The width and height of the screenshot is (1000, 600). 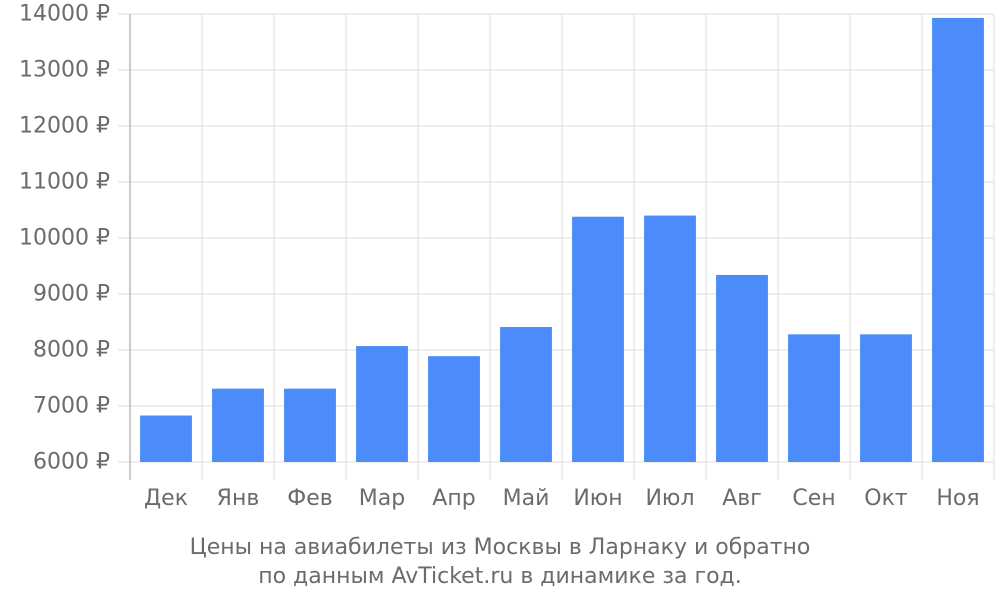 What do you see at coordinates (382, 498) in the screenshot?
I see `x-tick-label: Мар` at bounding box center [382, 498].